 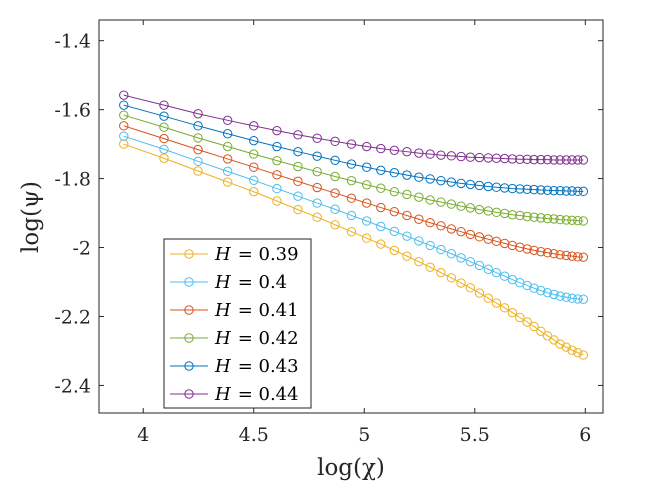 I want to click on y-tick-label: -2.2, so click(x=72, y=317).